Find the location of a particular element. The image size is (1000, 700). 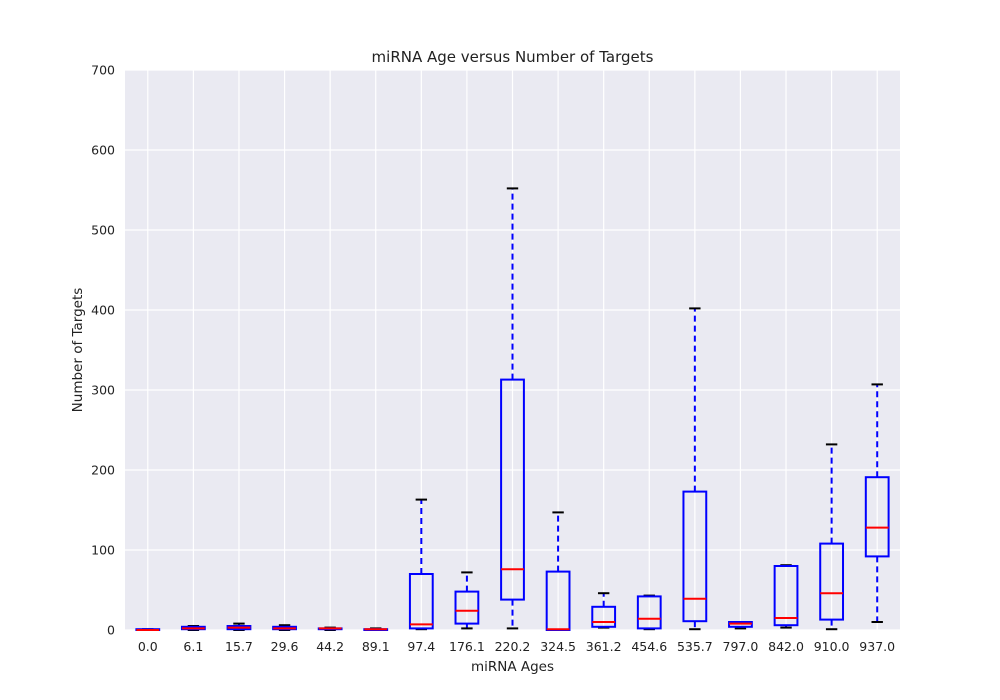

y-tick-label: 400 is located at coordinates (103, 310).